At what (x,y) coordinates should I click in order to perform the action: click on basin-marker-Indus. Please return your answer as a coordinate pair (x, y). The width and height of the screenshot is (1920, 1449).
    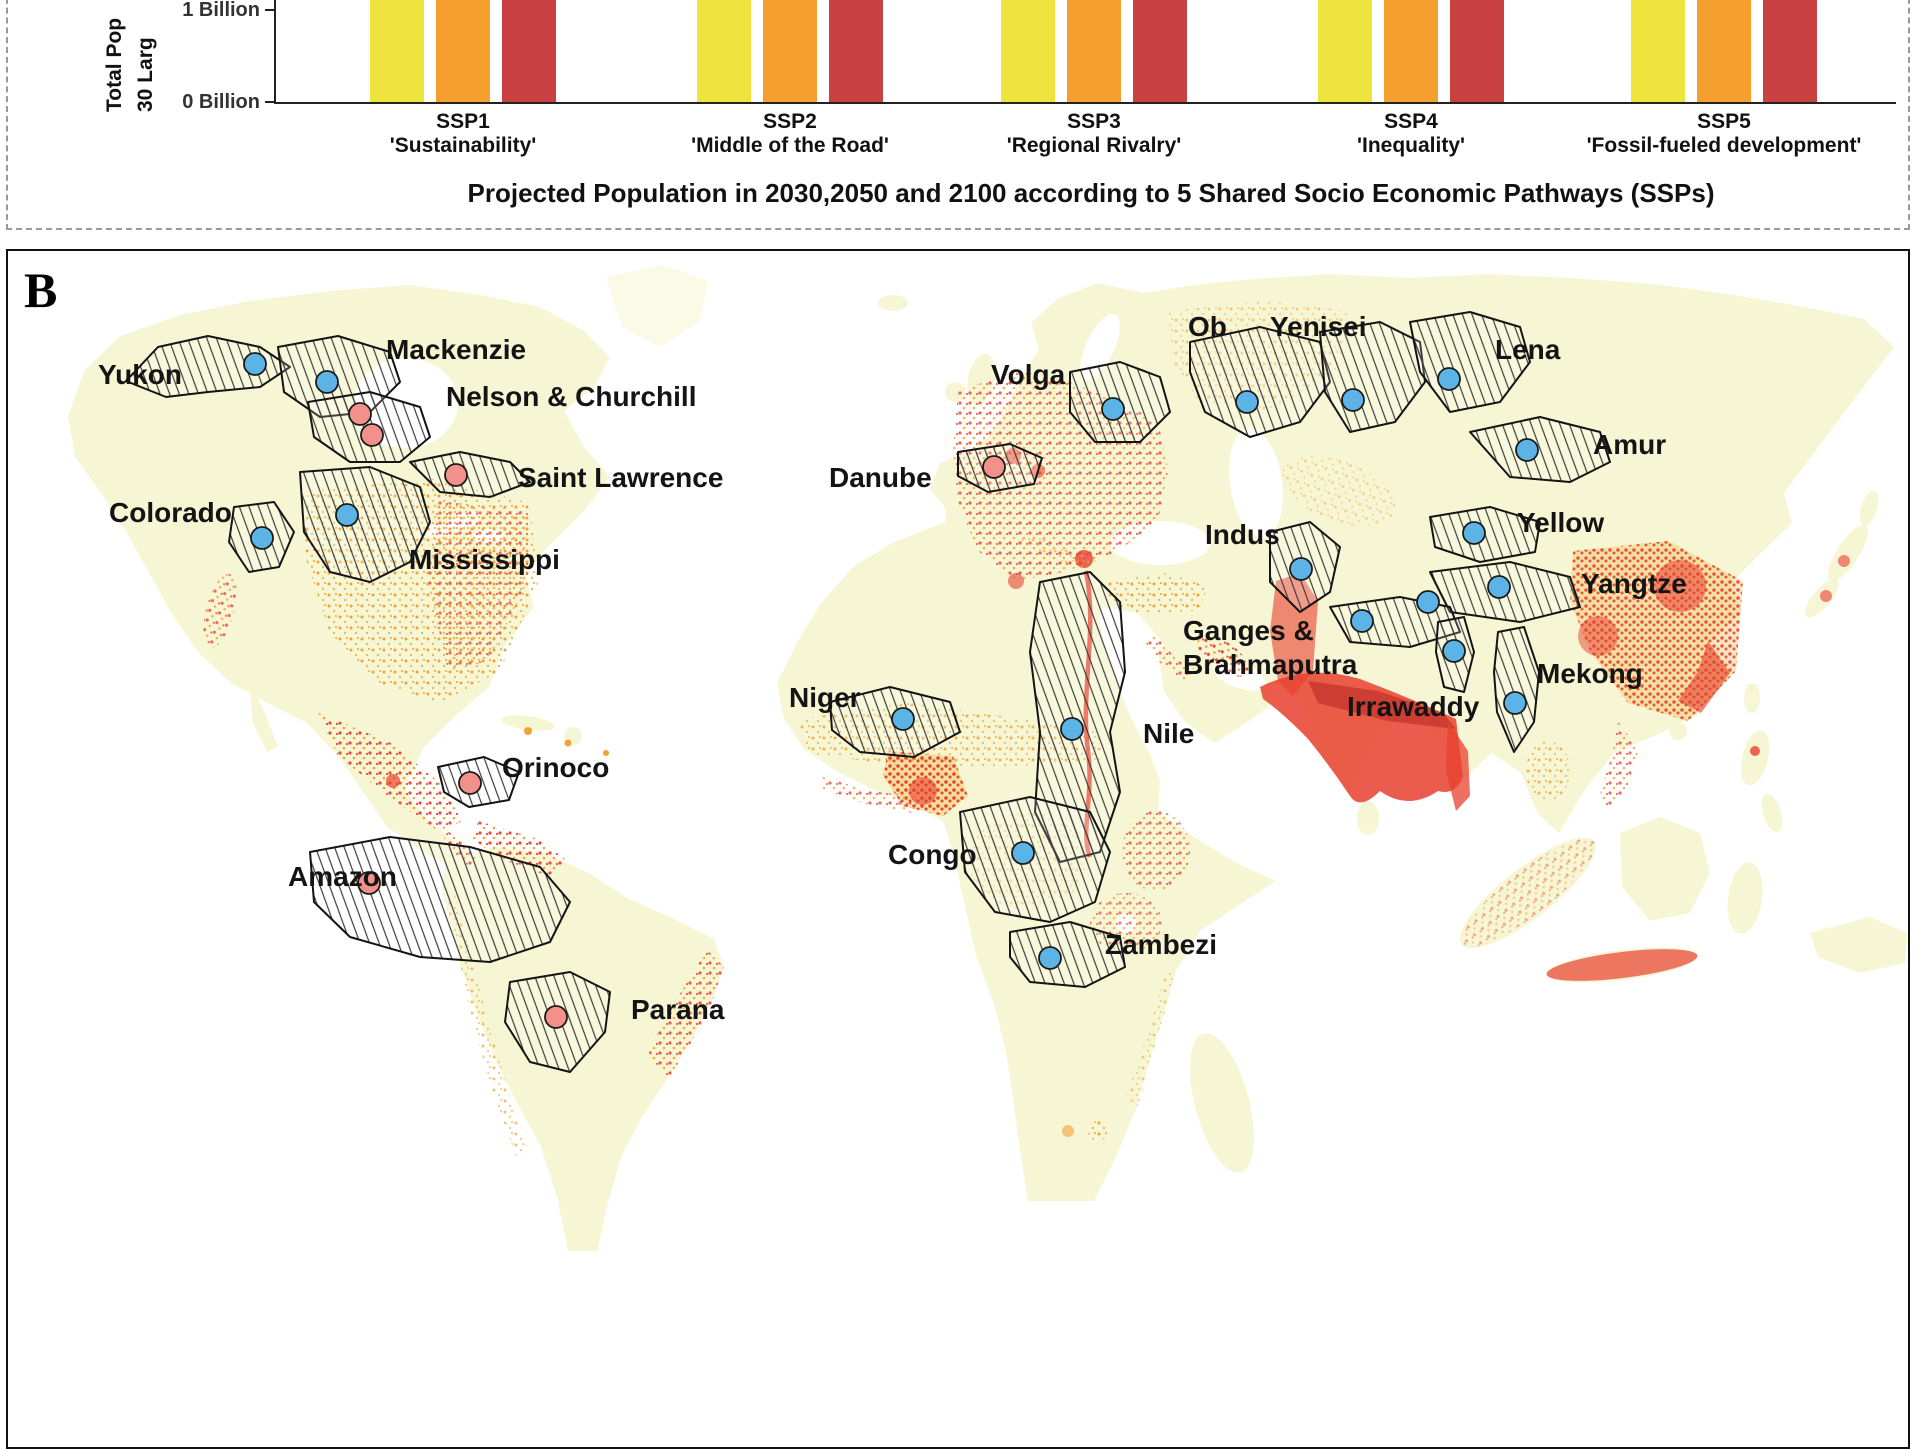
    Looking at the image, I should click on (1301, 569).